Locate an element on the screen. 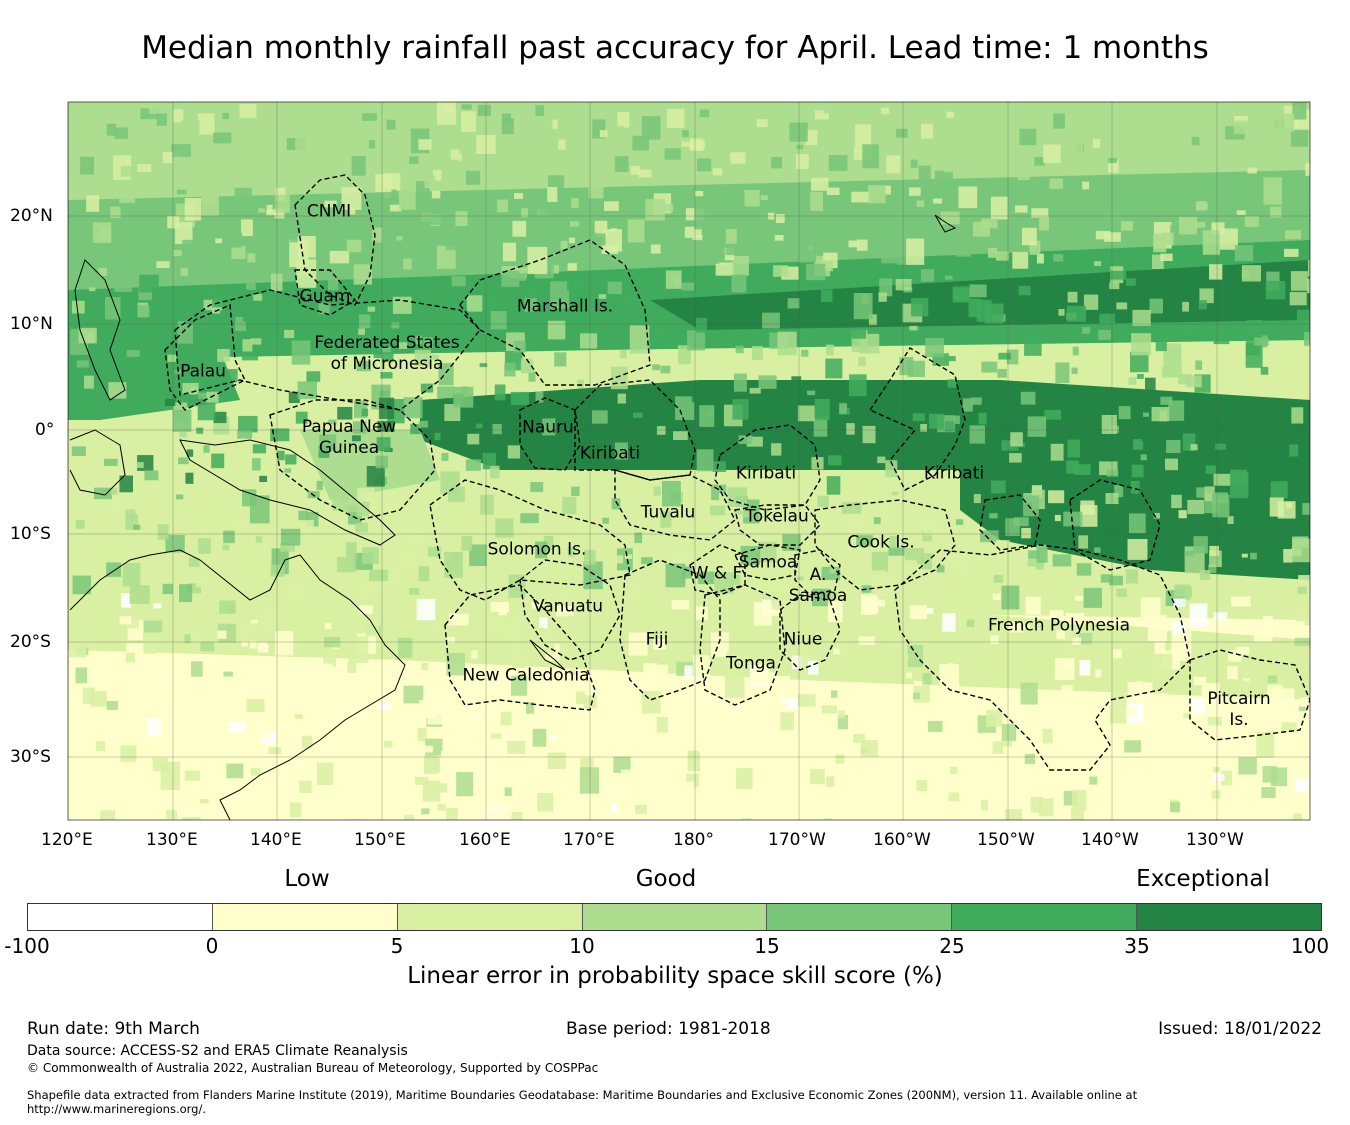 The width and height of the screenshot is (1350, 1125). lon-label-150w: 150°W is located at coordinates (1006, 840).